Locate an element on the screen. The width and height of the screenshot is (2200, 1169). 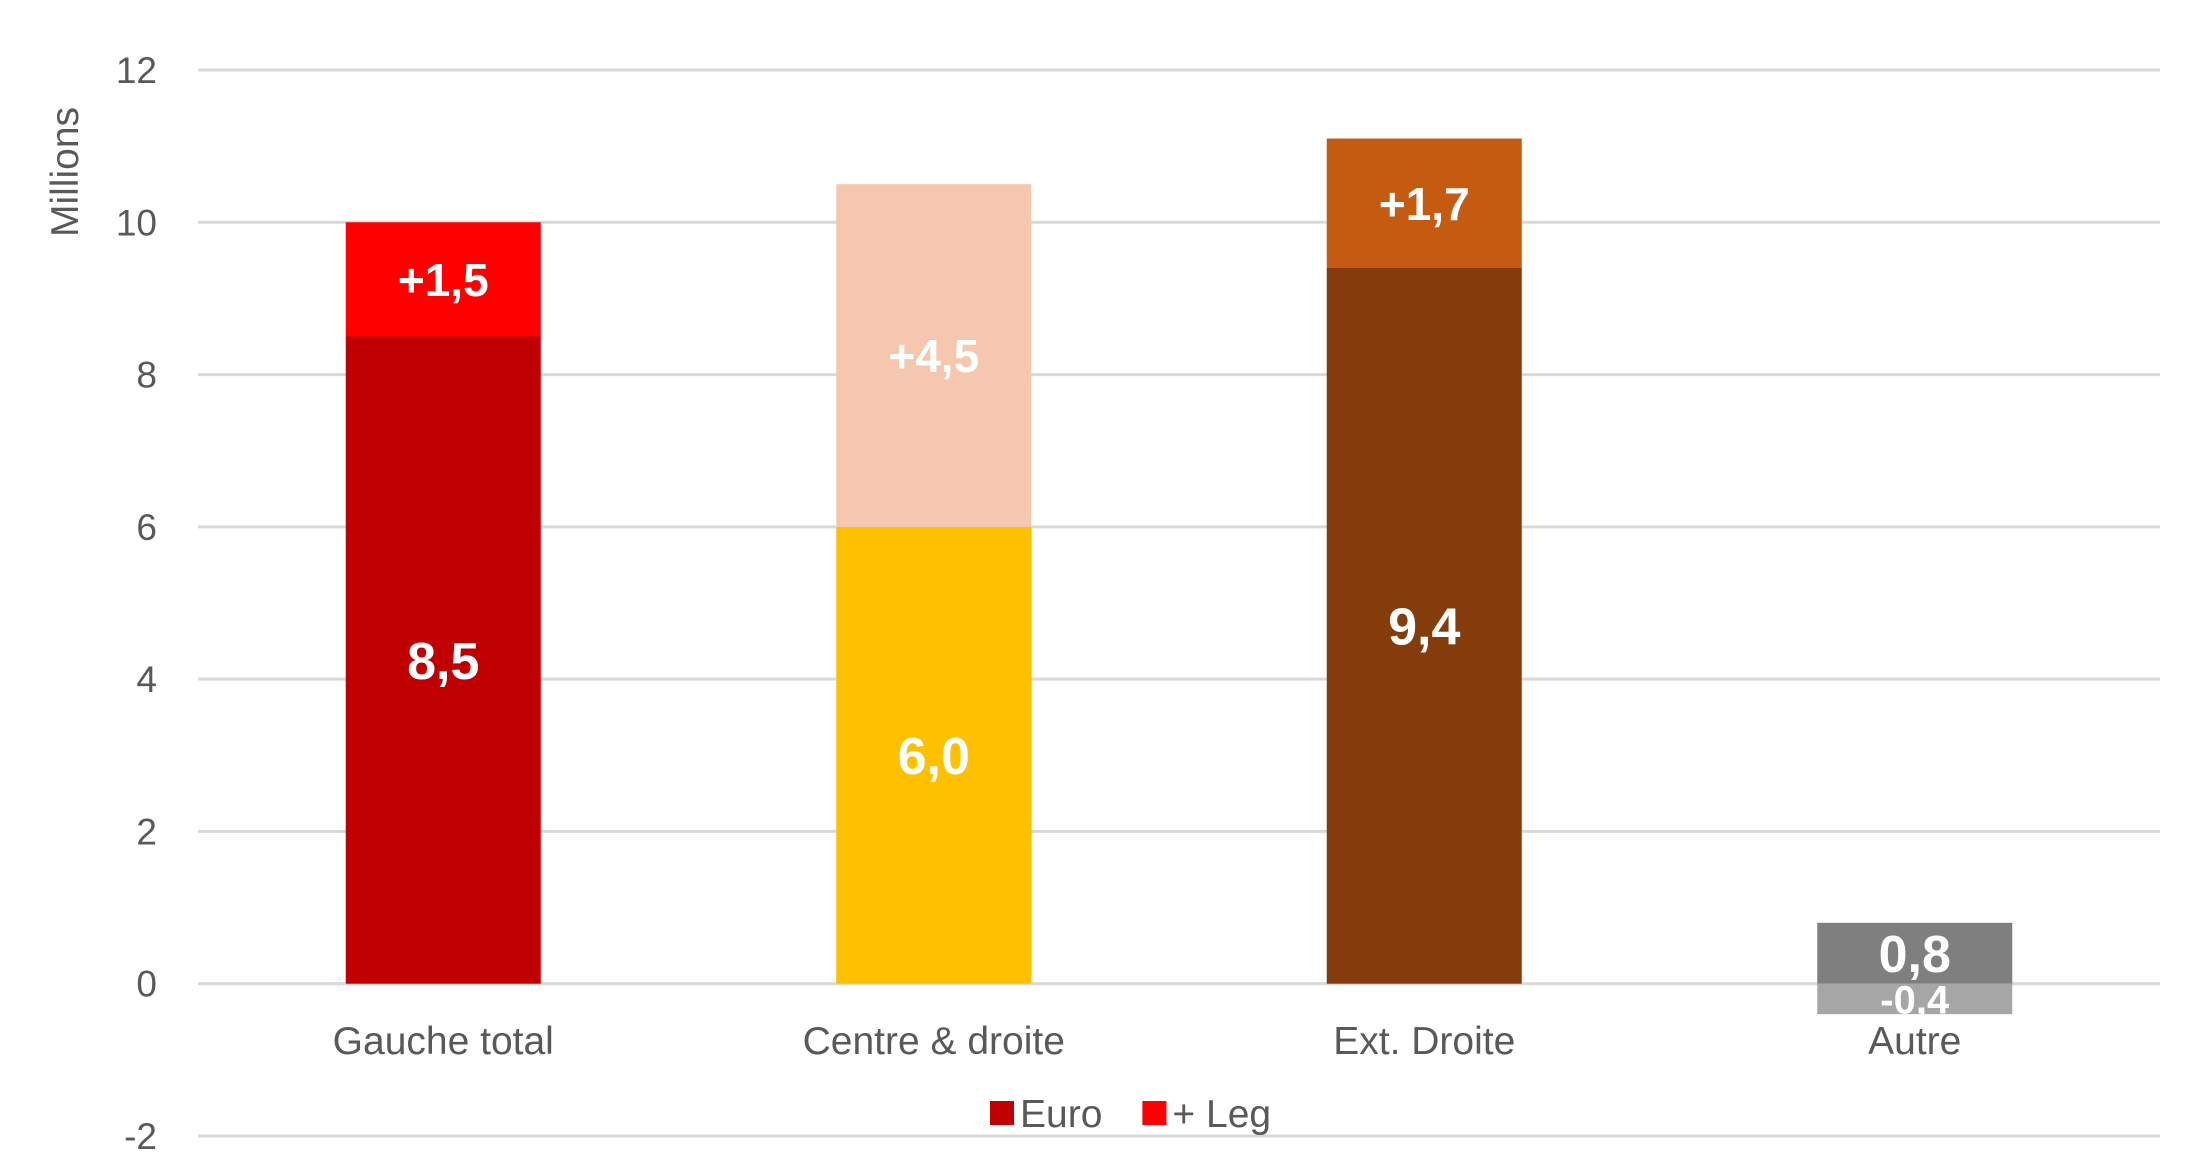
data-label-euro: 6,0 is located at coordinates (934, 757).